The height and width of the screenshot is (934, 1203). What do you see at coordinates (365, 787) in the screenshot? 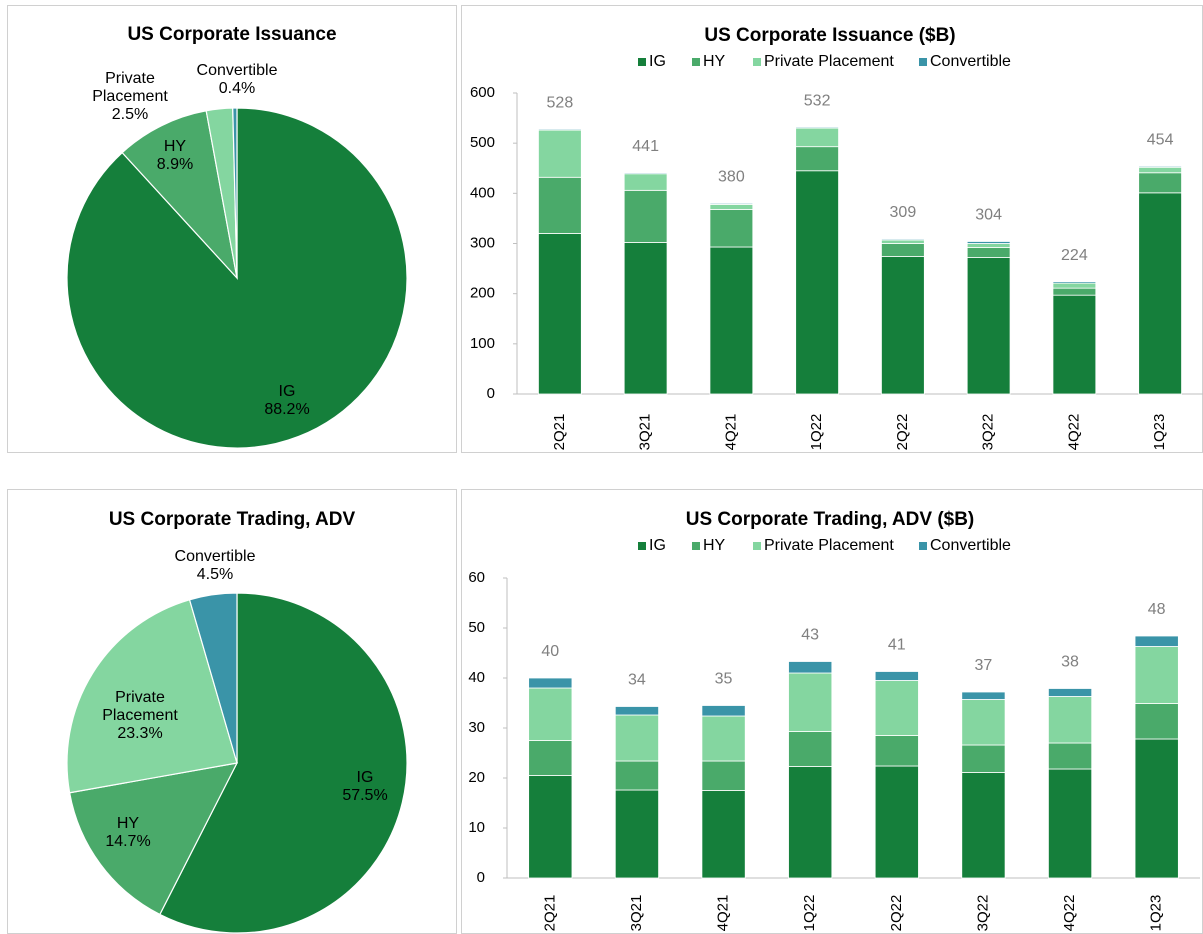
I see `pie-label: IG 57.5%` at bounding box center [365, 787].